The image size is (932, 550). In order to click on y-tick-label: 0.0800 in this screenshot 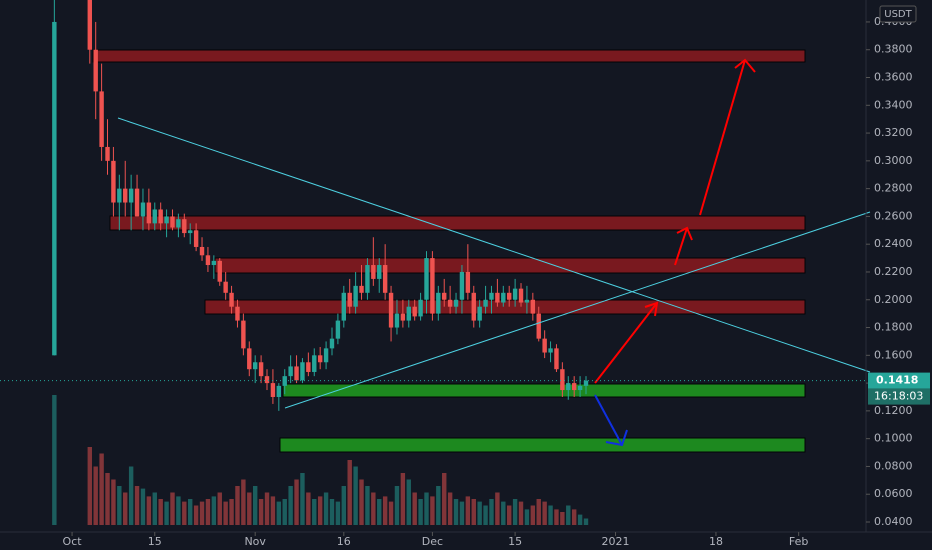, I will do `click(893, 465)`.